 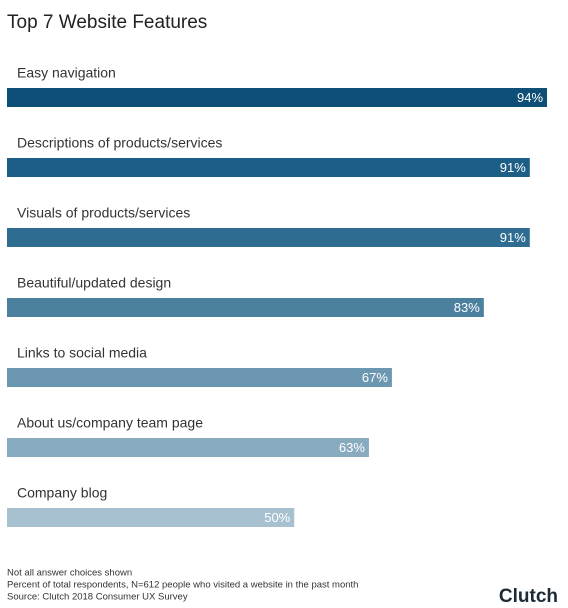 I want to click on category-label: Company blog, so click(x=62, y=493).